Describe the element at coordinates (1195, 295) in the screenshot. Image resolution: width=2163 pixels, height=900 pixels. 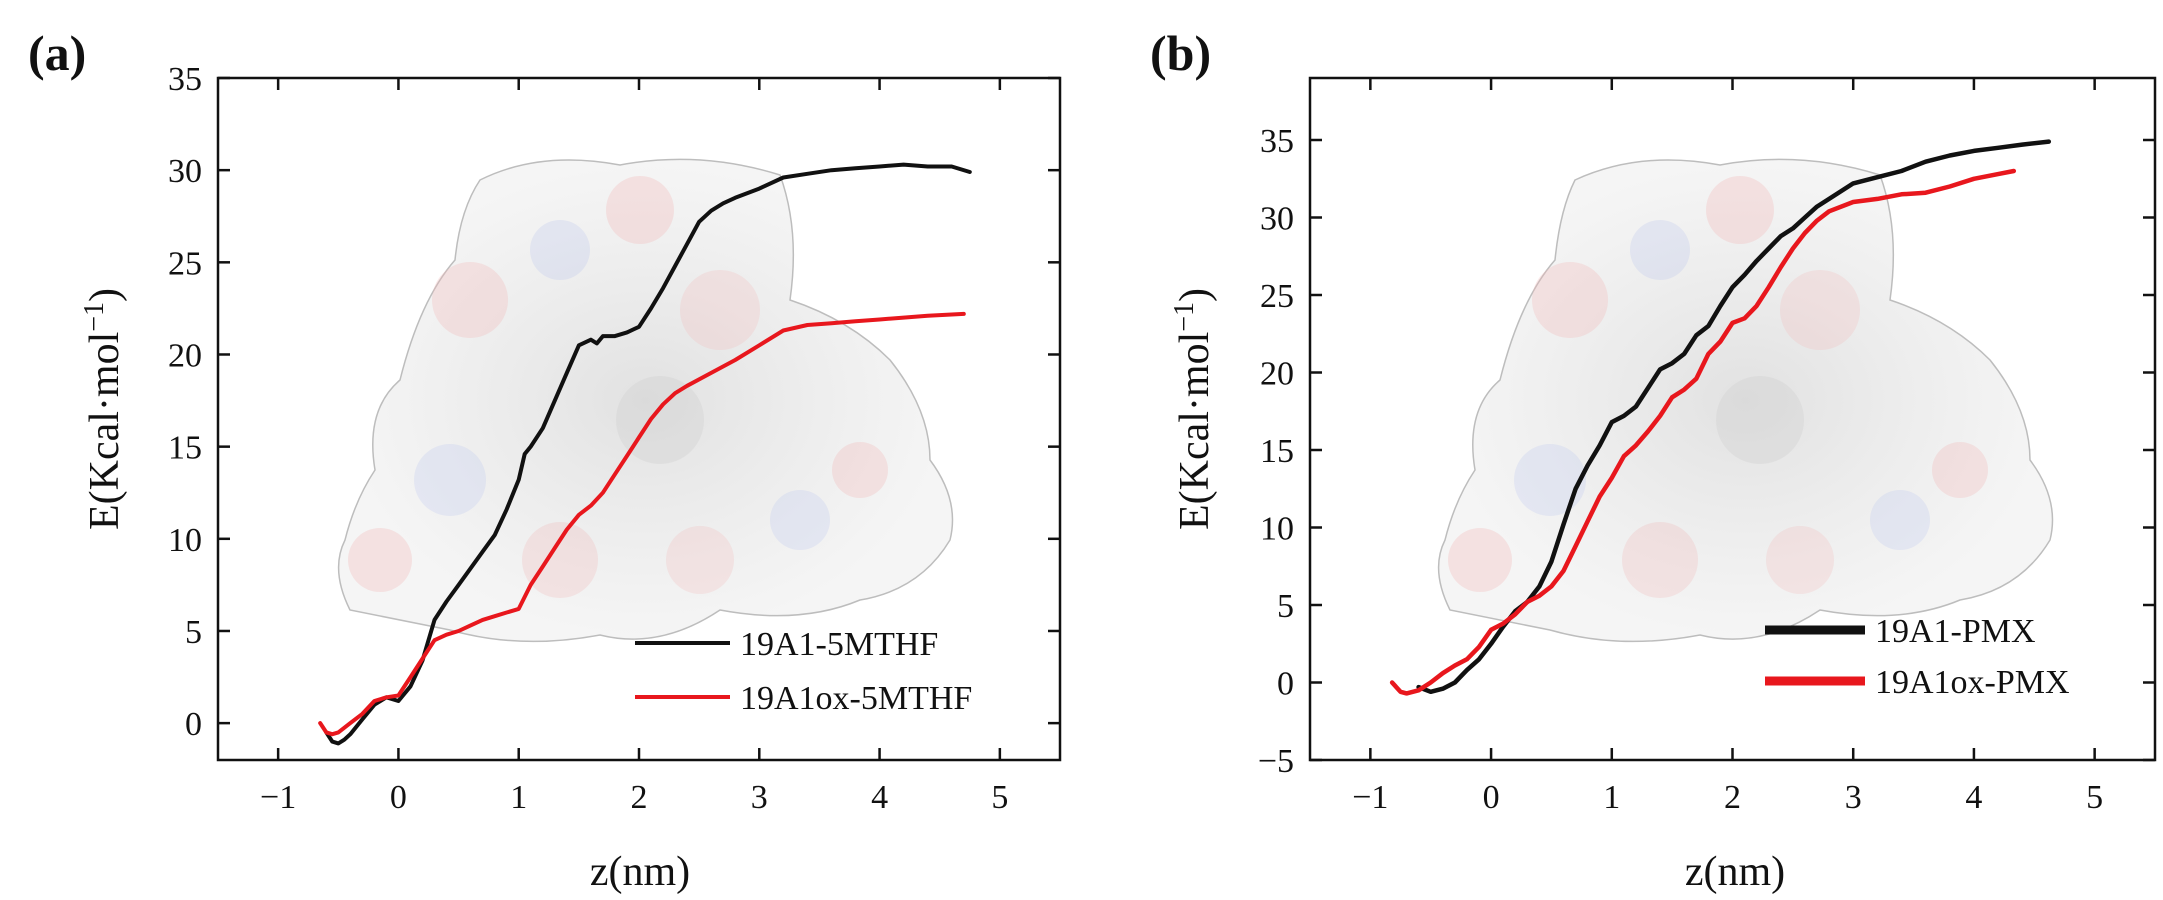
I see `panel-b-ylabel-close: )` at that location.